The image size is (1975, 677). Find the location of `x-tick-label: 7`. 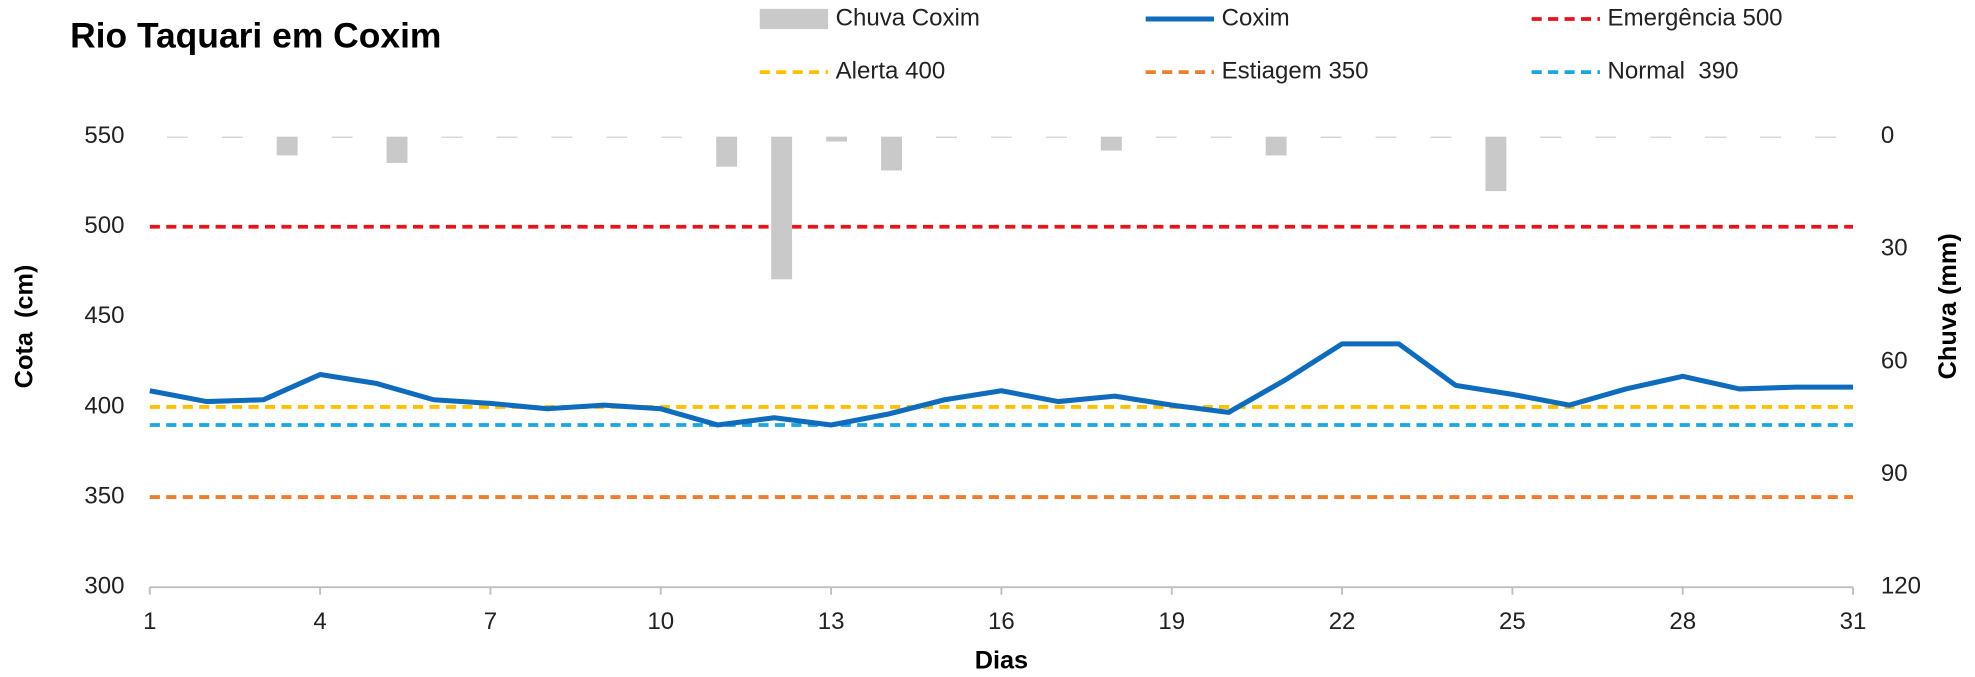

x-tick-label: 7 is located at coordinates (490, 621).